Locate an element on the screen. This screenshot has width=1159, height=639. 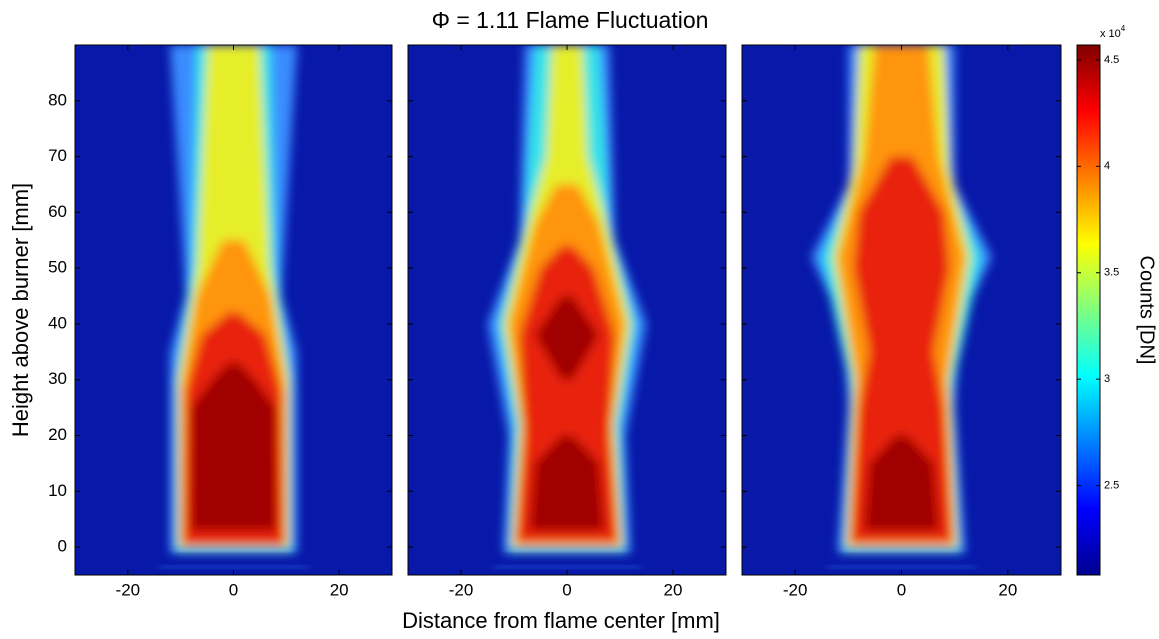
colorbar-tick-label: 4 is located at coordinates (1107, 166).